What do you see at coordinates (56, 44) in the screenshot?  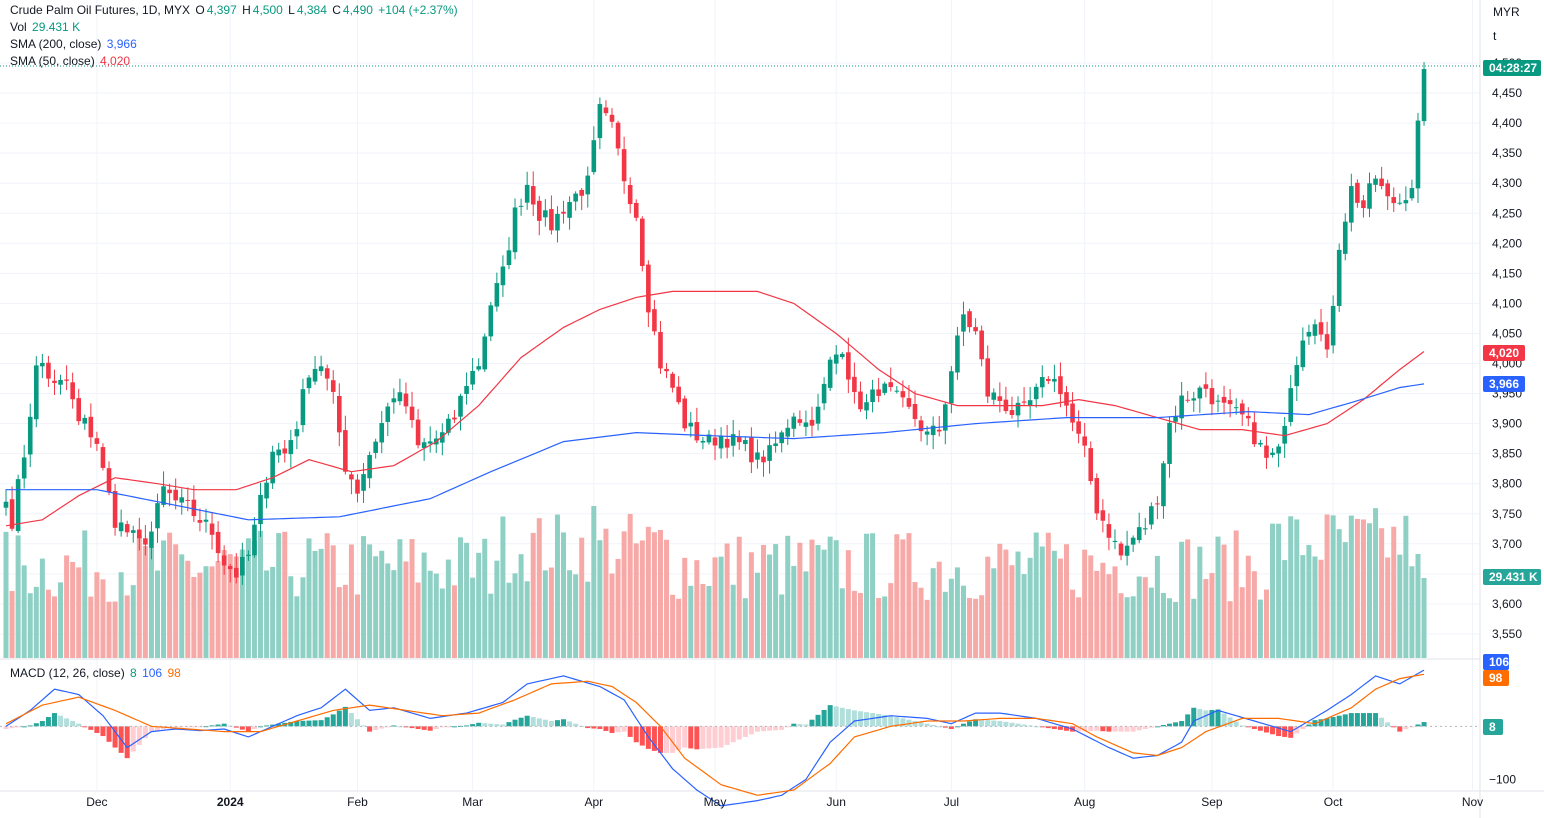 I see `sma200-label: SMA (200, close)` at bounding box center [56, 44].